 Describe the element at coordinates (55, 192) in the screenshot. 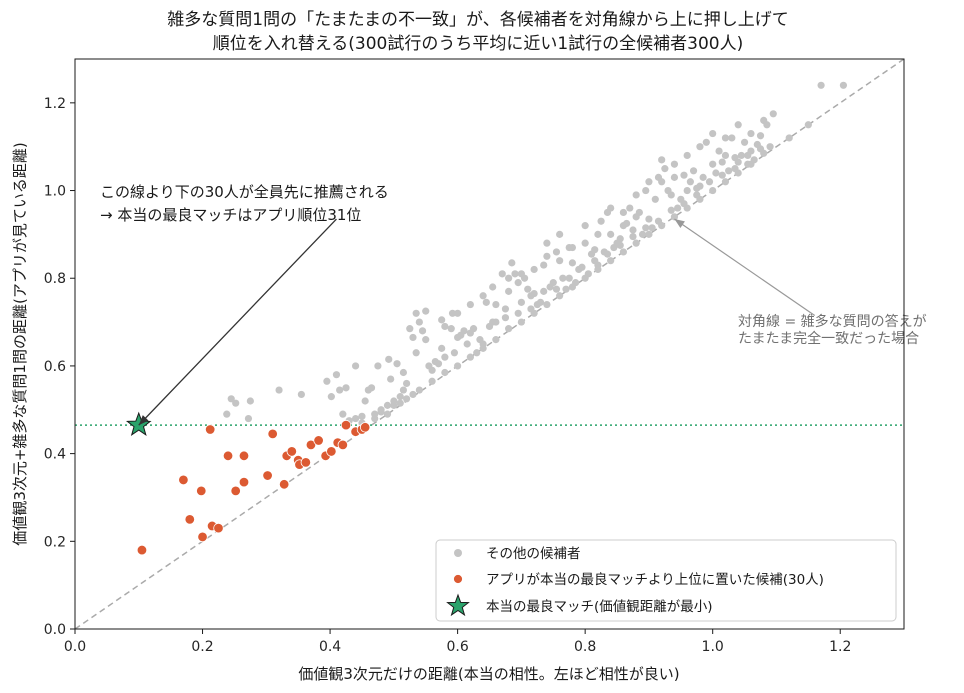

I see `y-tick-label: 1.0` at that location.